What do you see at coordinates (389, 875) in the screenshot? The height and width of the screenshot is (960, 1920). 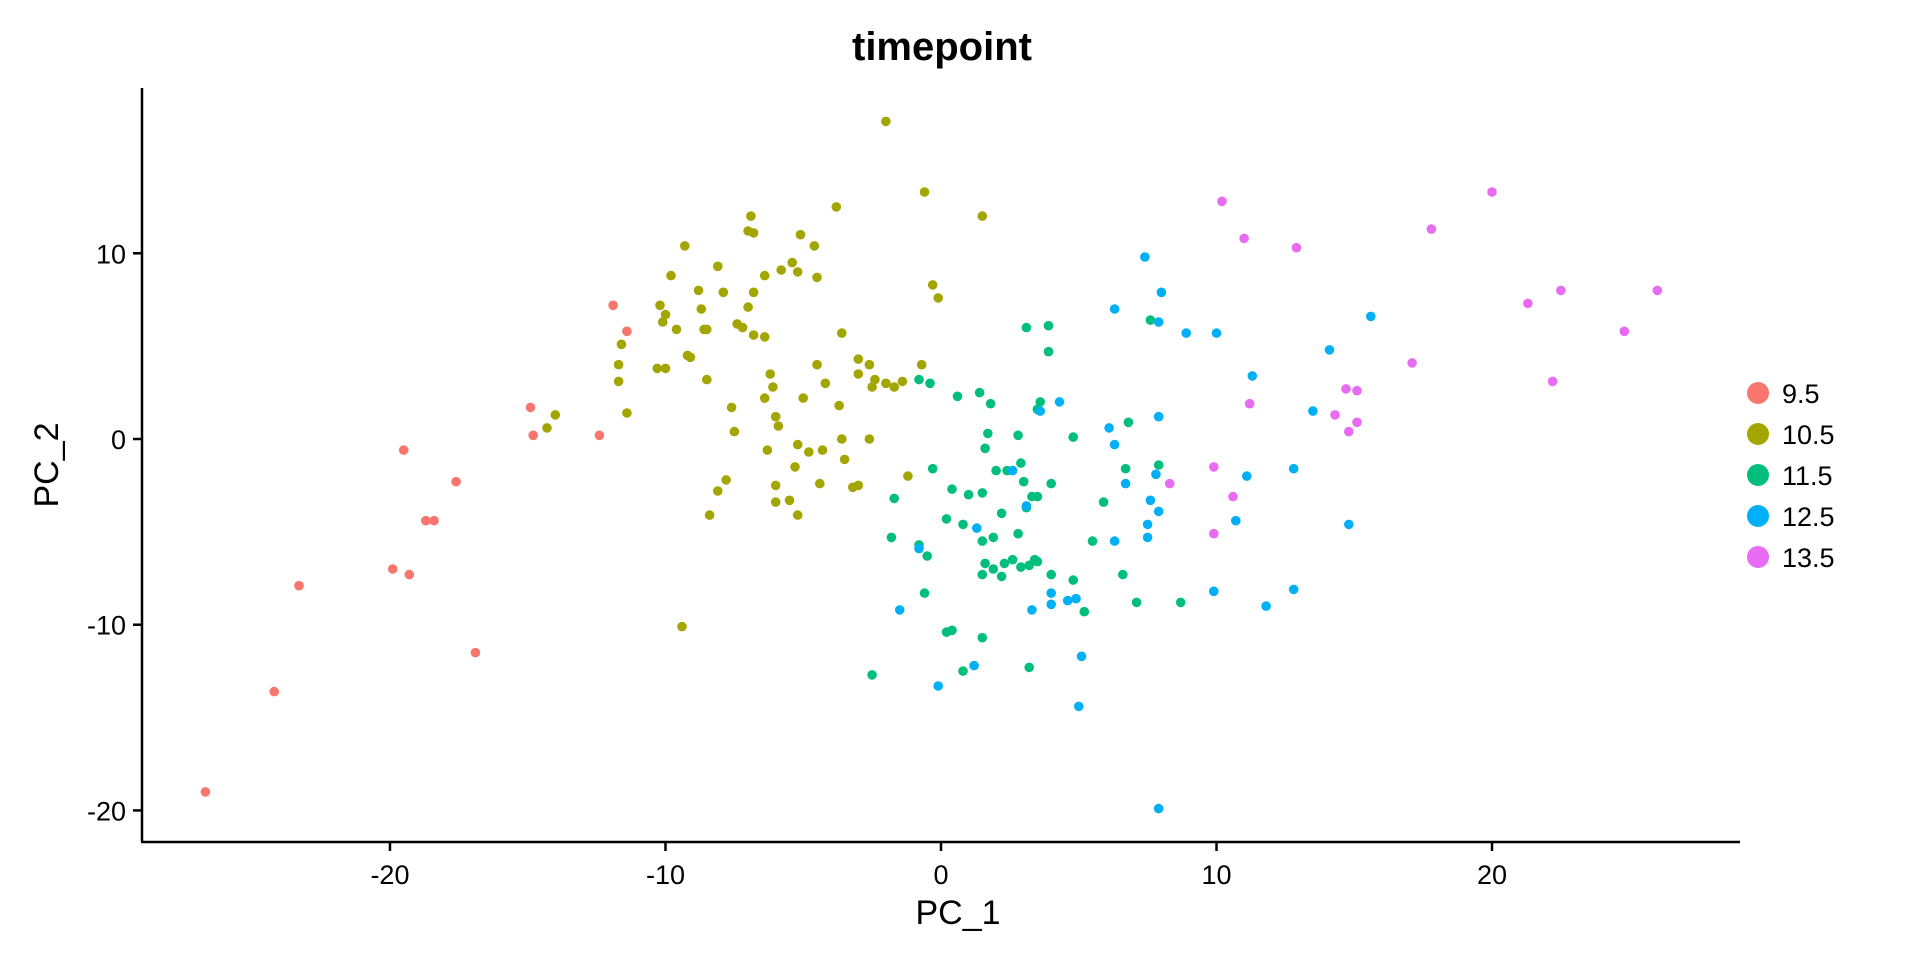 I see `x-tick-label: -20` at bounding box center [389, 875].